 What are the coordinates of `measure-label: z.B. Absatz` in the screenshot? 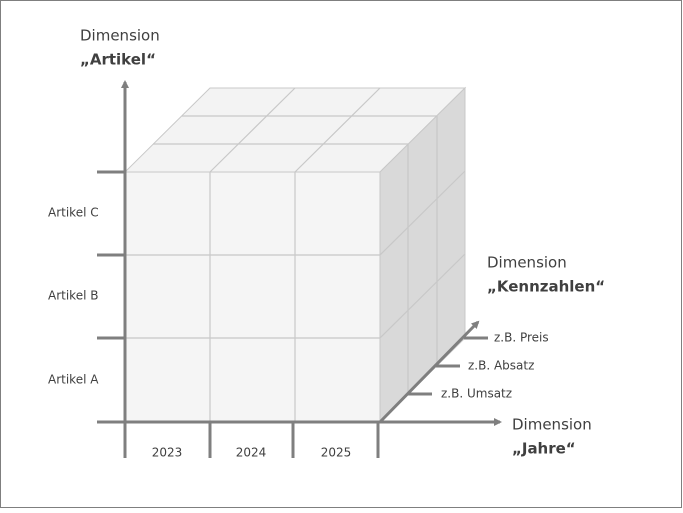 It's located at (501, 366).